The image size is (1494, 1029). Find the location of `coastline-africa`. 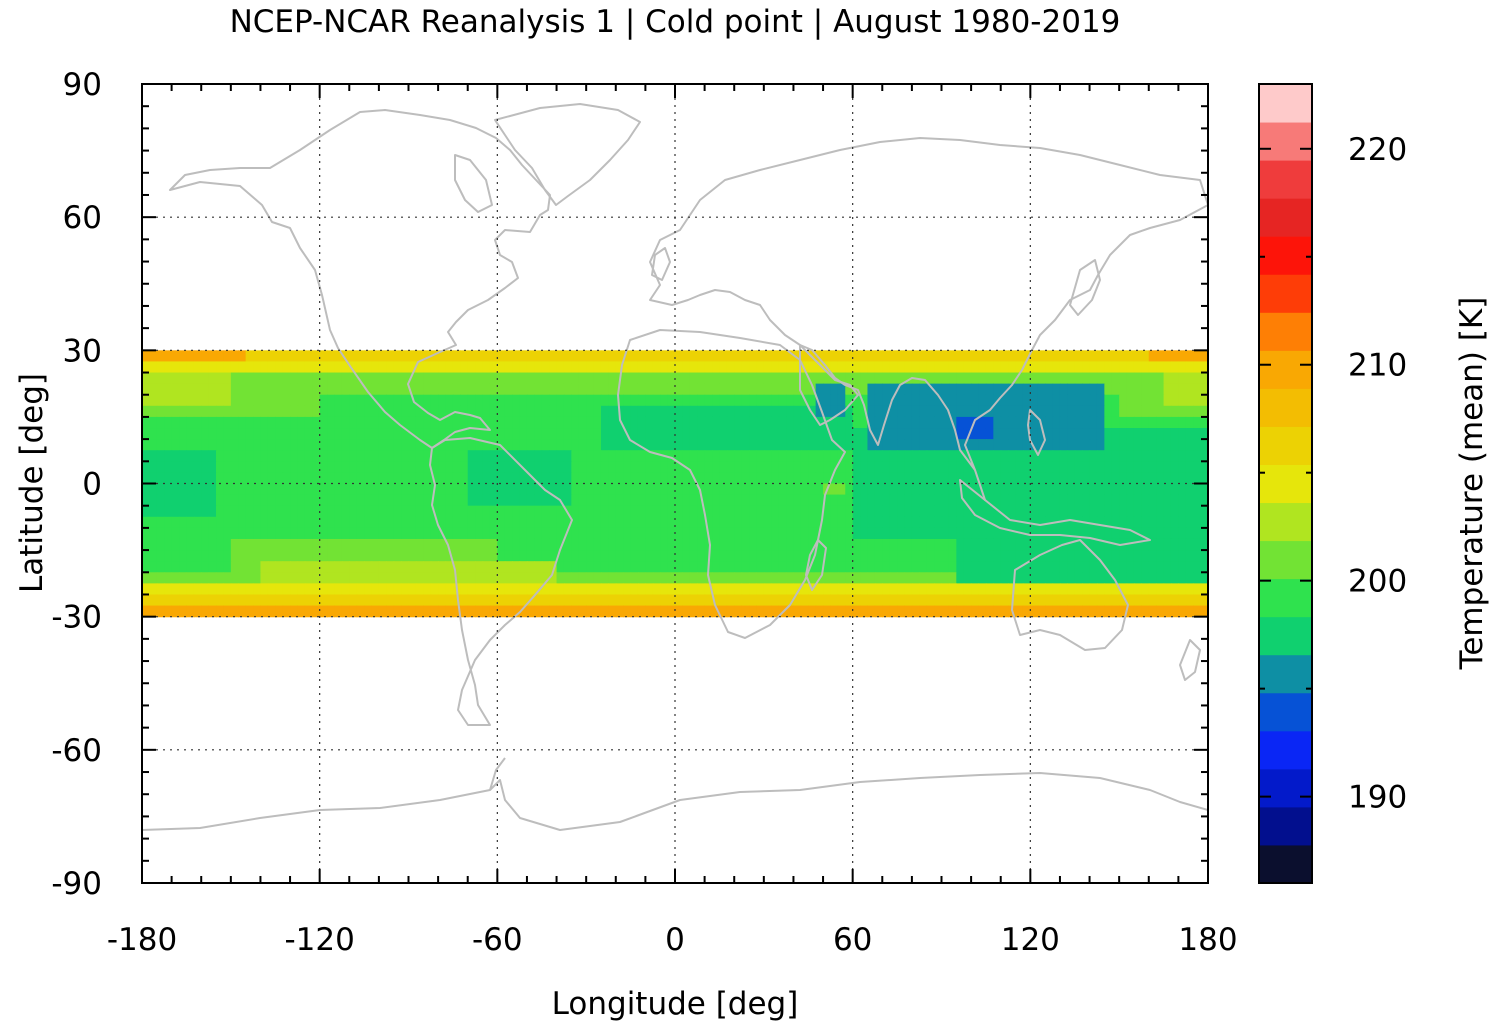

coastline-africa is located at coordinates (731, 484).